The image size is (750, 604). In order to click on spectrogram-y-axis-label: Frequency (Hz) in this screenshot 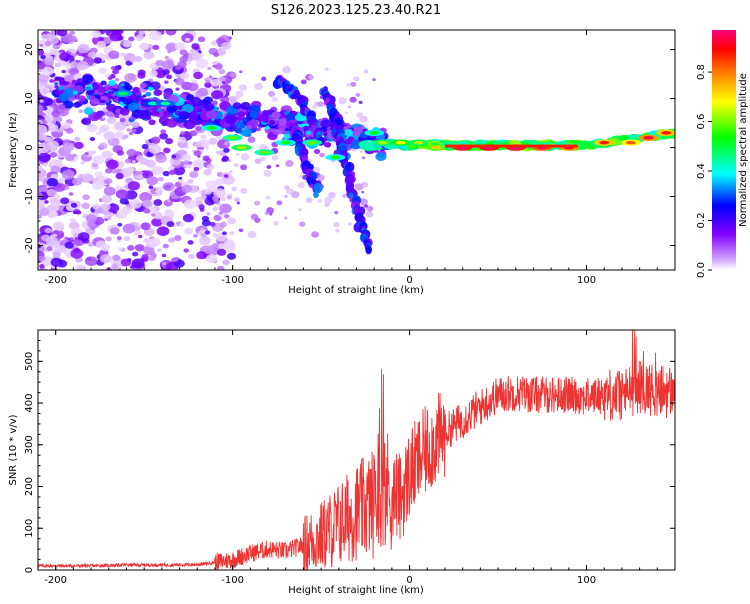, I will do `click(13, 150)`.